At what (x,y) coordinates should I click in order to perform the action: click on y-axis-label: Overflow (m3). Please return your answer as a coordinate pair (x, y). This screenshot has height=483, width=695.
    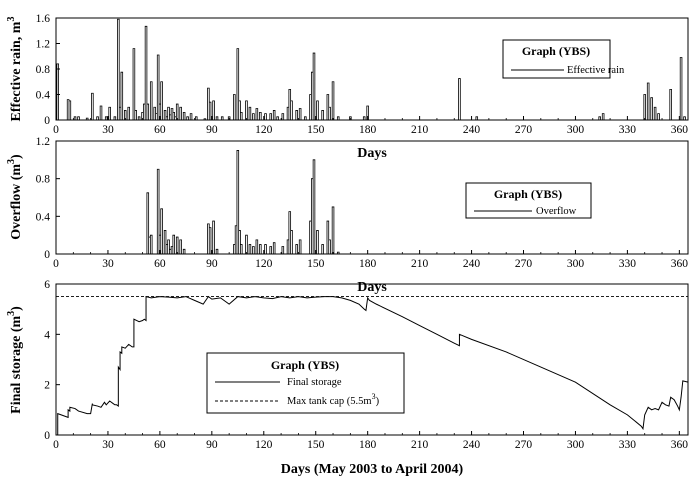
    Looking at the image, I should click on (15, 197).